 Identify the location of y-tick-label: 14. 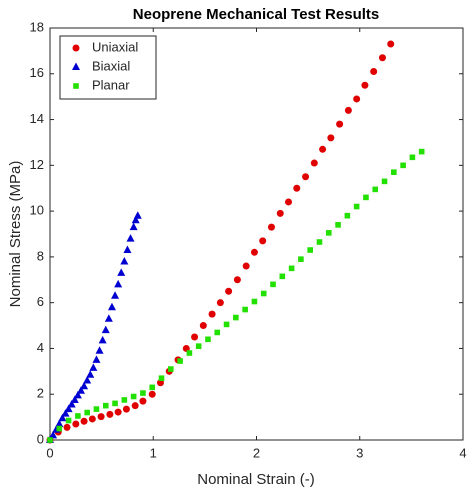
(37, 118).